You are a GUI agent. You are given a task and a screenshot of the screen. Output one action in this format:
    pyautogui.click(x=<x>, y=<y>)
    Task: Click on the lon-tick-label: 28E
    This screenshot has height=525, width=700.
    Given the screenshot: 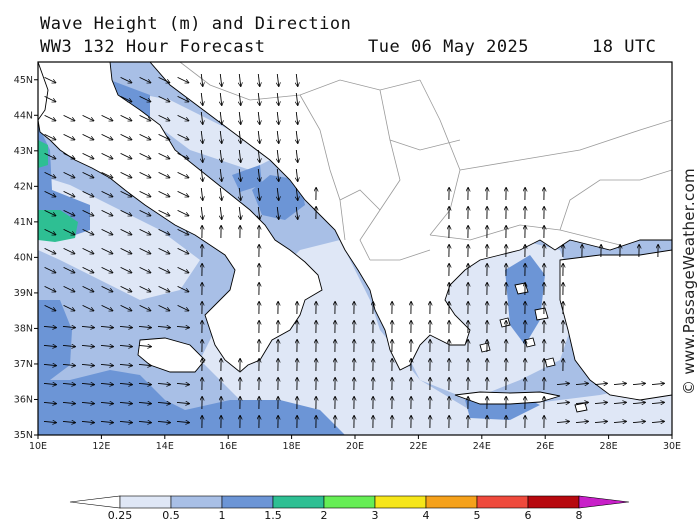 What is the action you would take?
    pyautogui.click(x=609, y=446)
    